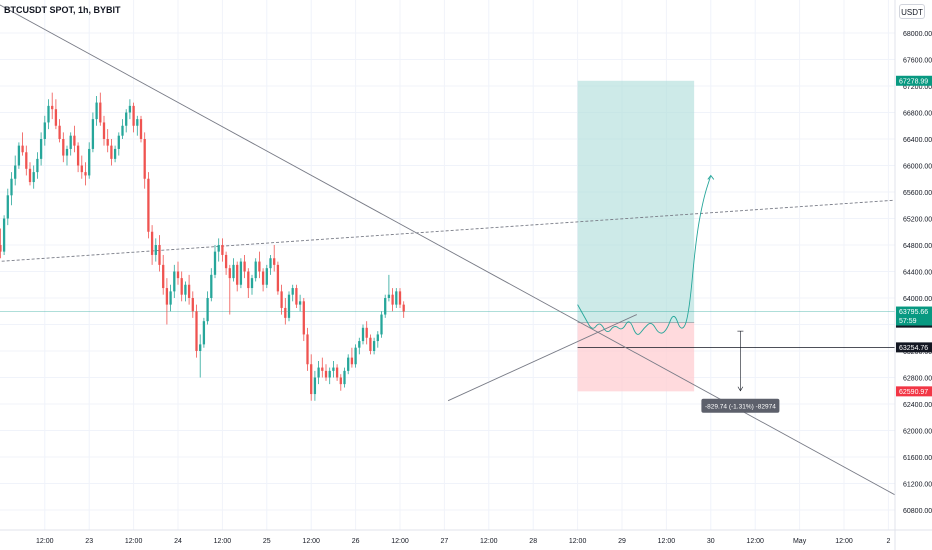  What do you see at coordinates (622, 541) in the screenshot?
I see `x-tick-label: 29` at bounding box center [622, 541].